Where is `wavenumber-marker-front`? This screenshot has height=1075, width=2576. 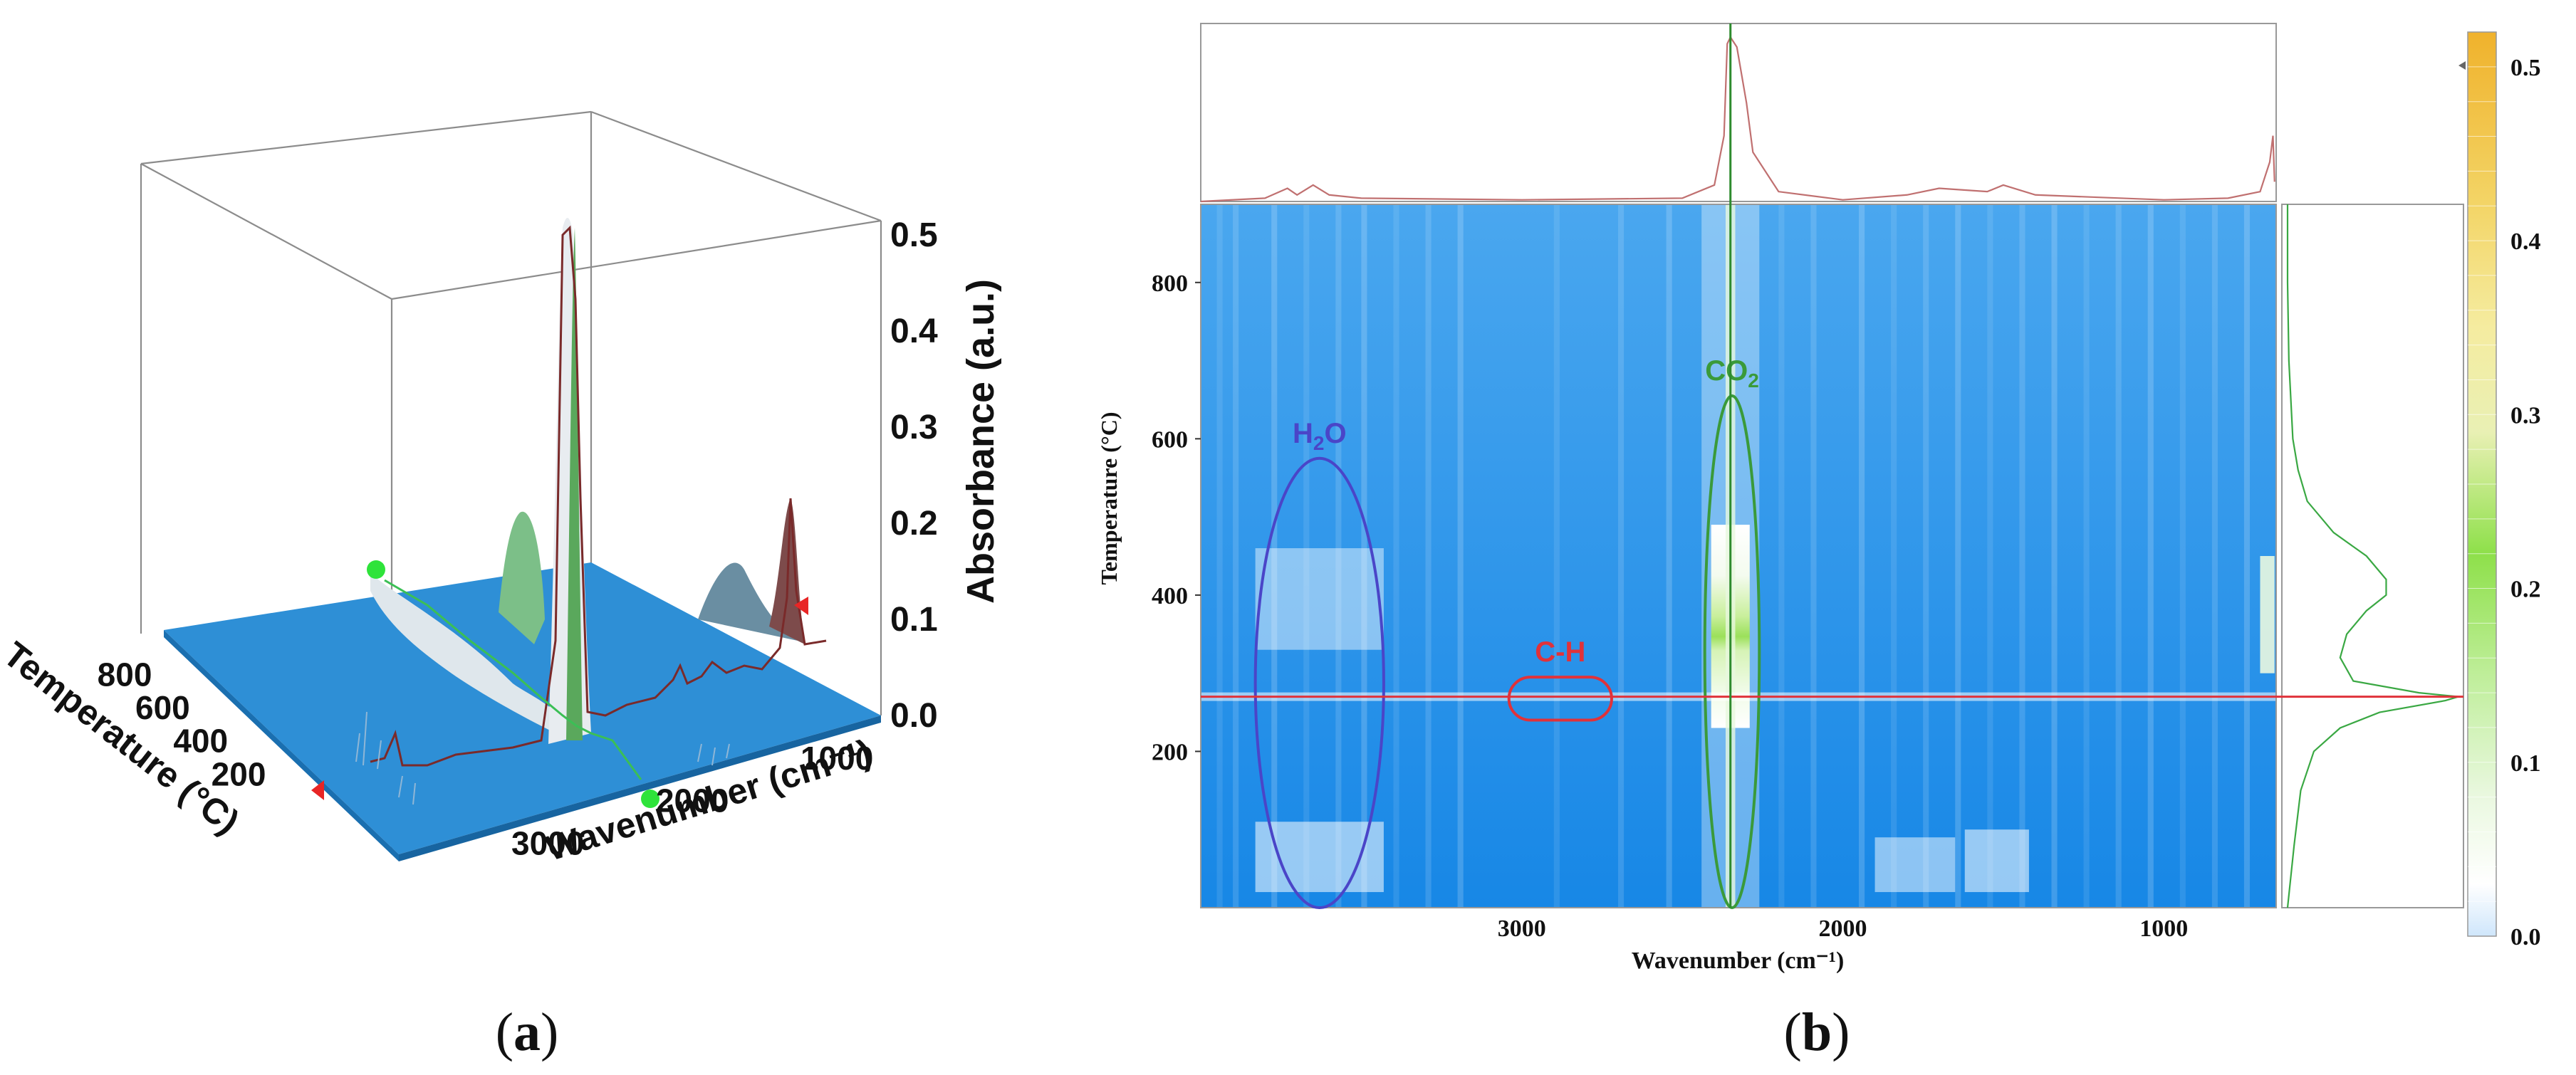 wavenumber-marker-front is located at coordinates (650, 799).